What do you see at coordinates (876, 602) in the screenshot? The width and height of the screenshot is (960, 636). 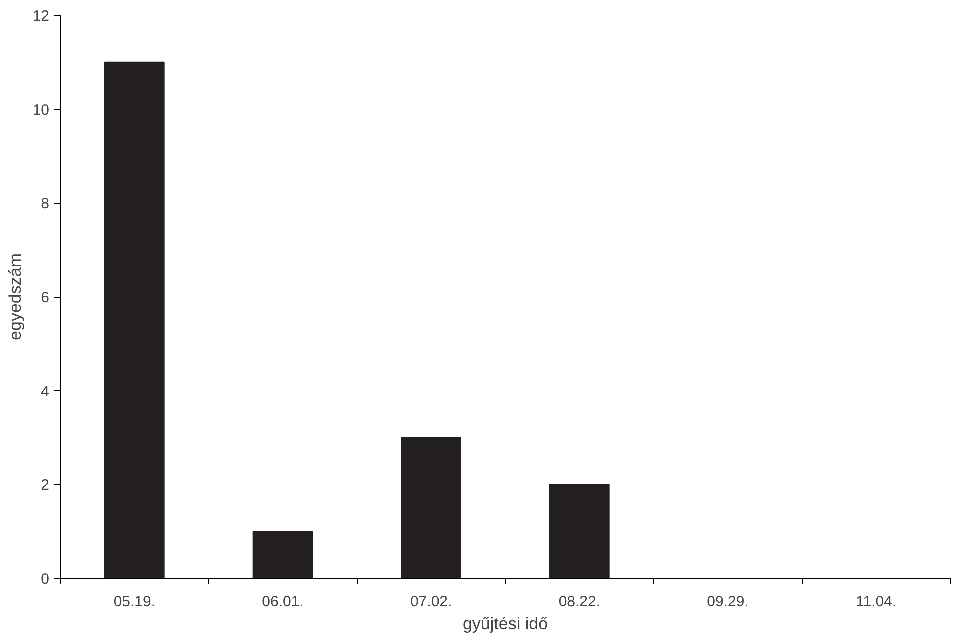 I see `x-tick-label: 11.04.` at bounding box center [876, 602].